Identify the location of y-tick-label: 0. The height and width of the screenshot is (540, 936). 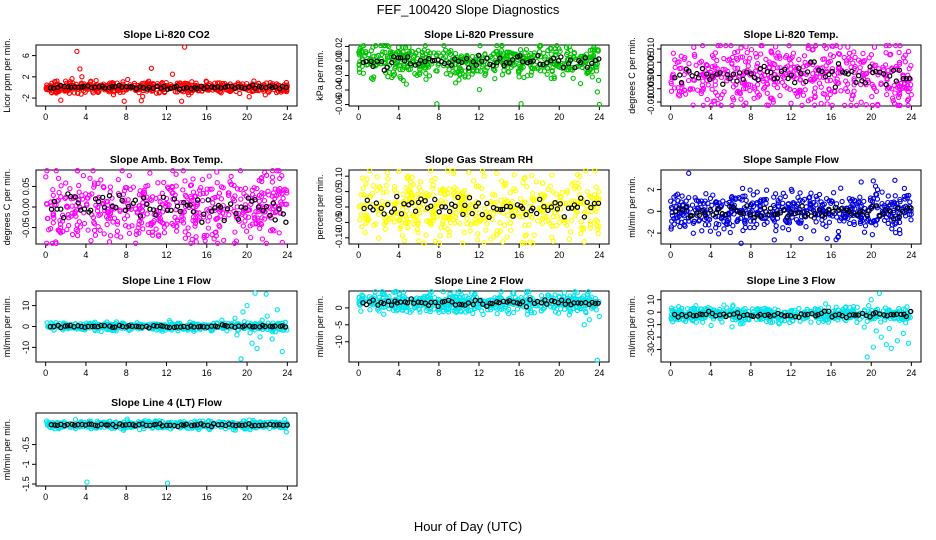
(339, 307).